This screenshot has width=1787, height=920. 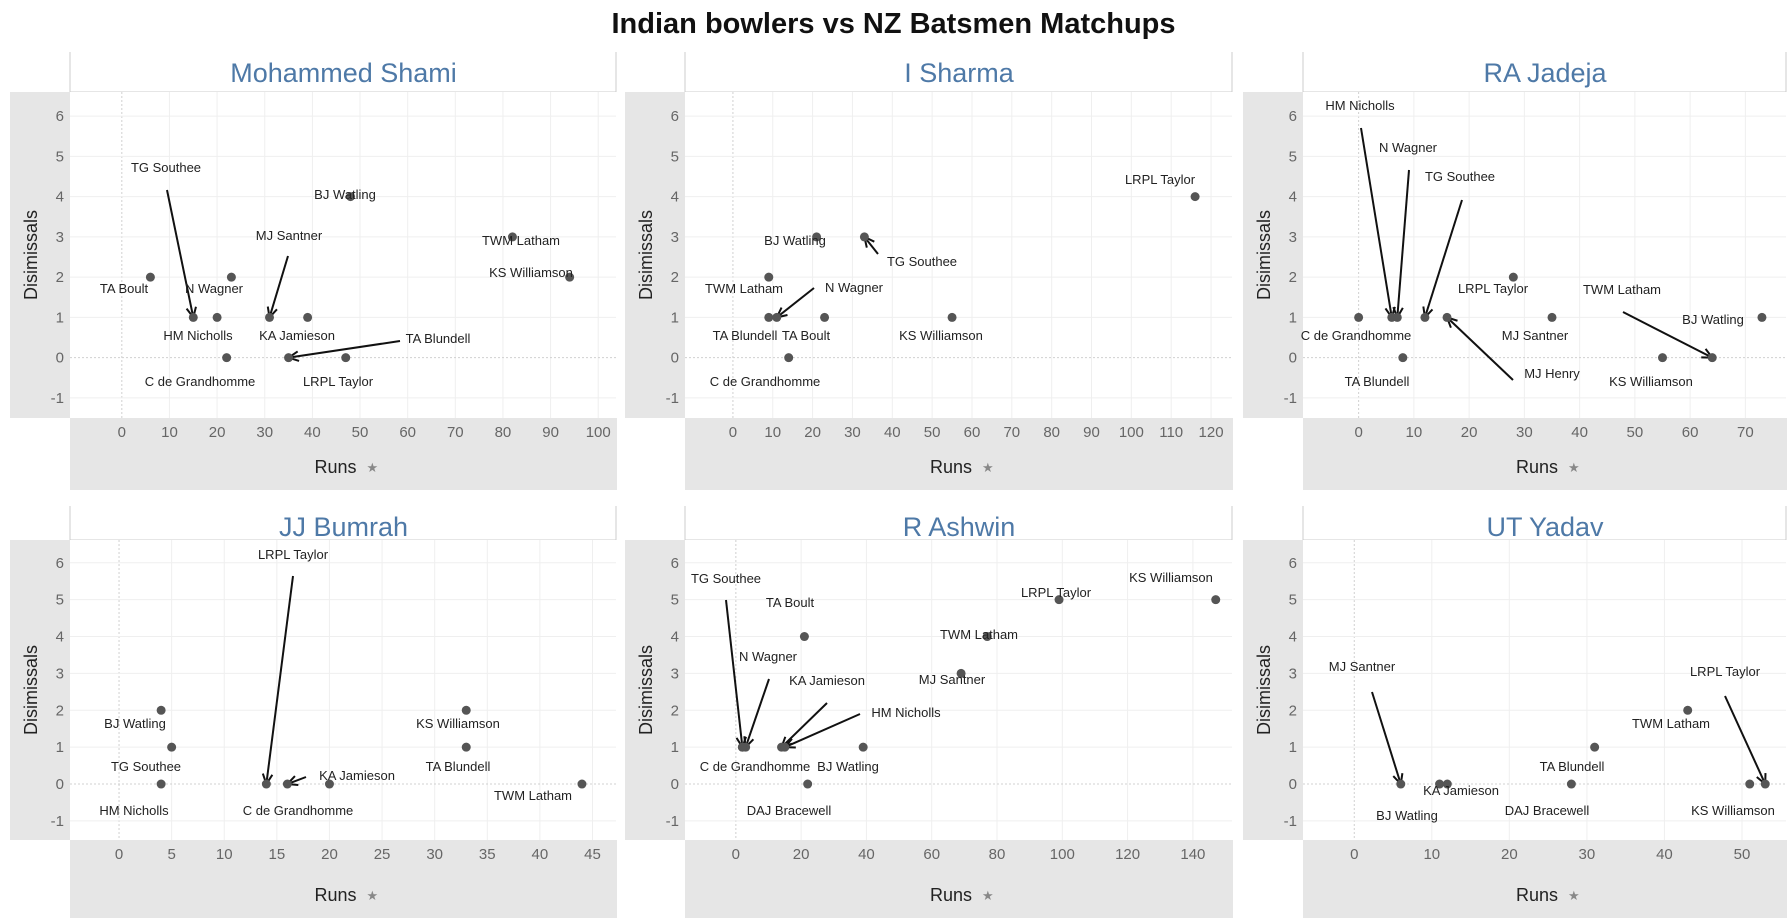 I want to click on point-label-hm-nicholls: HM Nicholls, so click(x=906, y=712).